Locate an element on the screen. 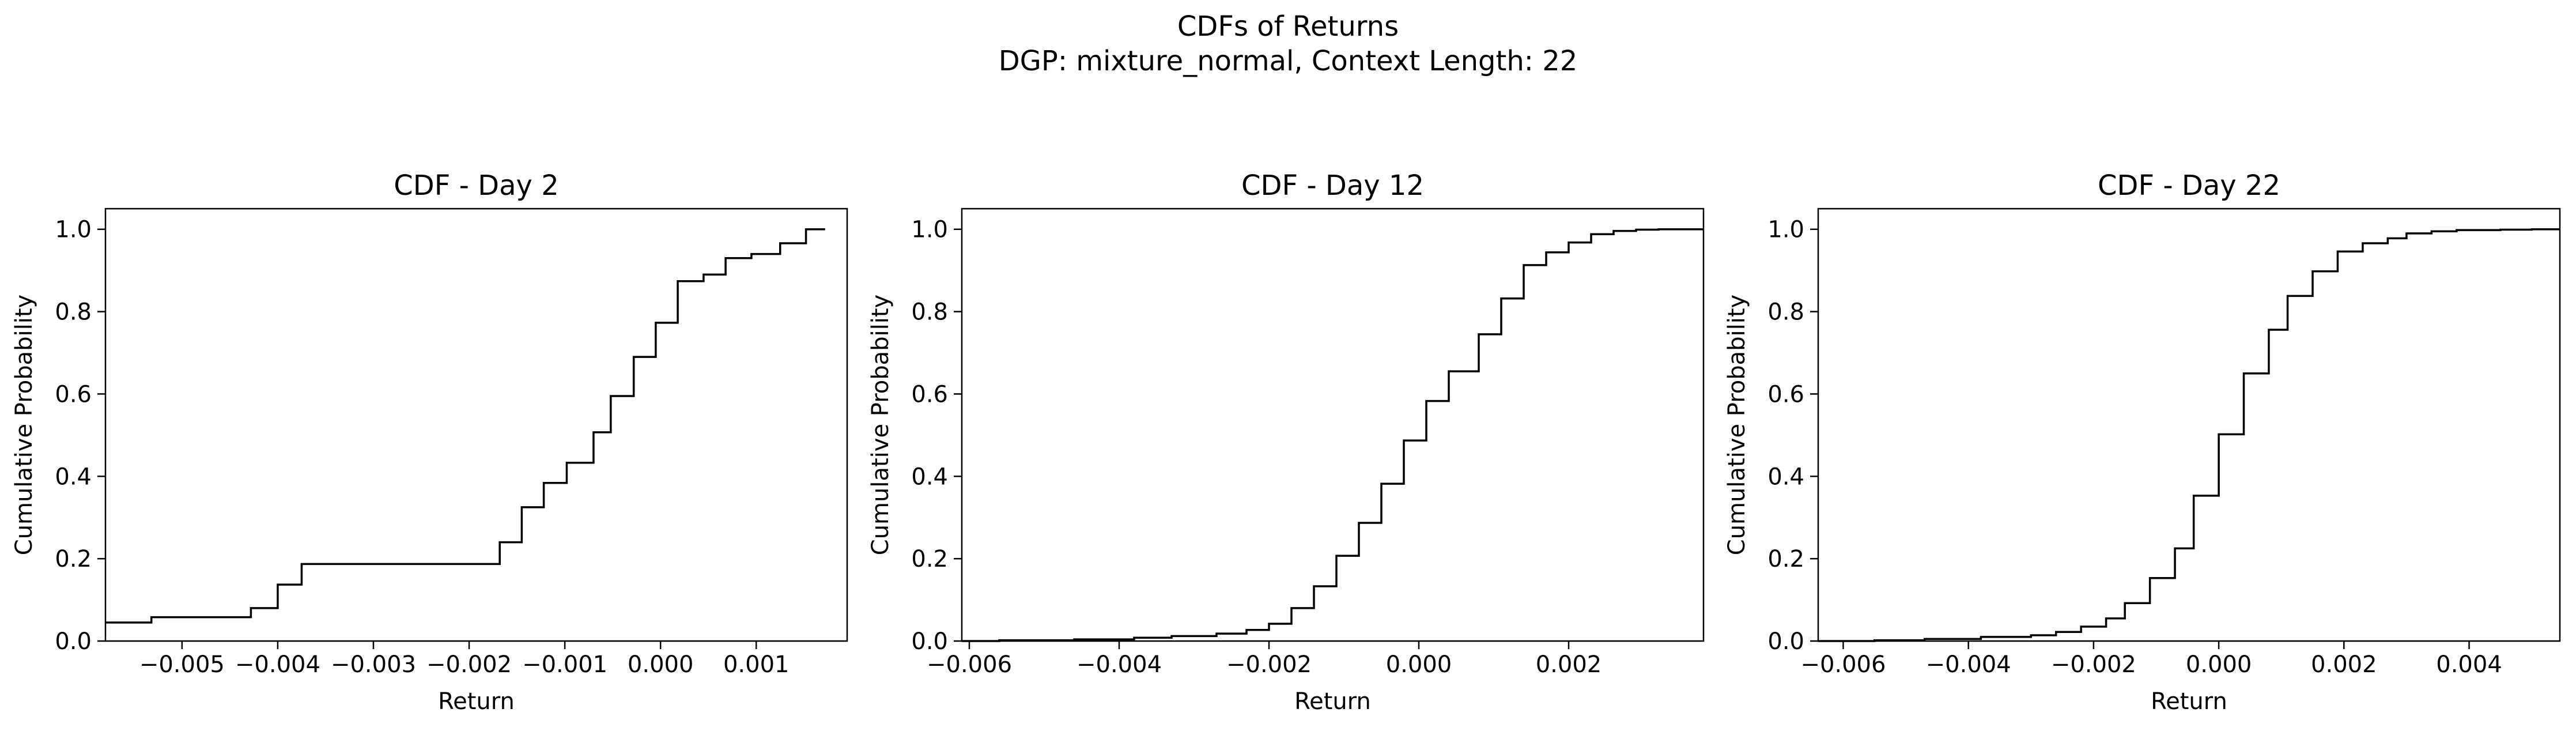 The image size is (2576, 735). x-tick-label: −0.003 is located at coordinates (373, 664).